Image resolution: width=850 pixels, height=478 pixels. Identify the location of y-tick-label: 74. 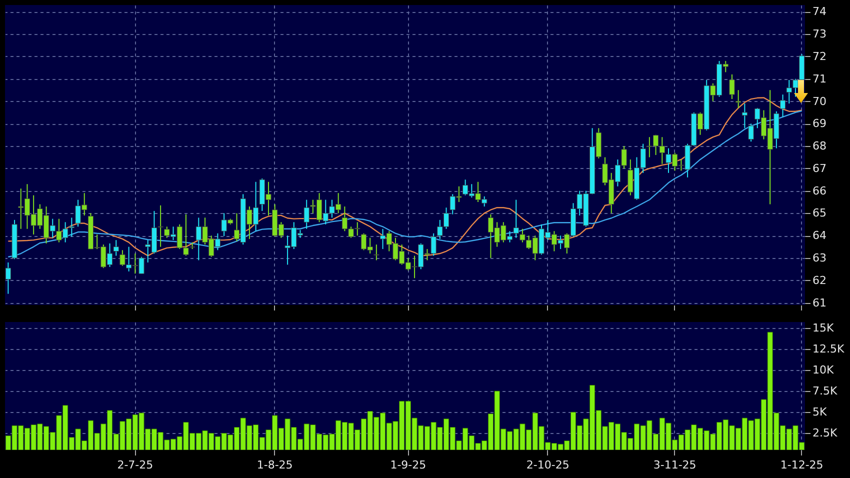
(819, 11).